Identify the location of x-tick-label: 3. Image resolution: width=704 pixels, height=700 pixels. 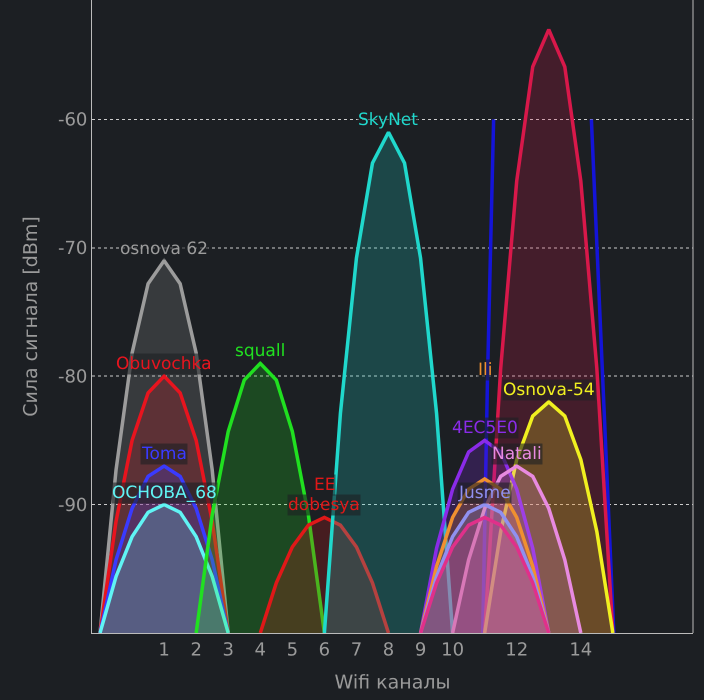
(228, 650).